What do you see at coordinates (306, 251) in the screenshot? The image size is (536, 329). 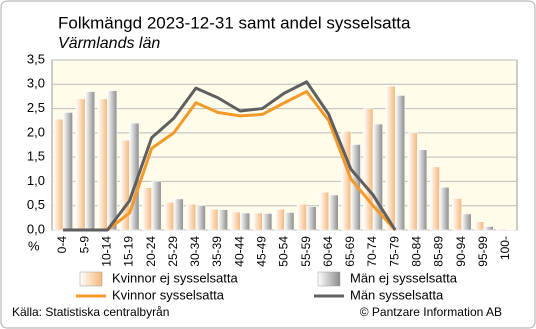 I see `x-tick-label: 55-59` at bounding box center [306, 251].